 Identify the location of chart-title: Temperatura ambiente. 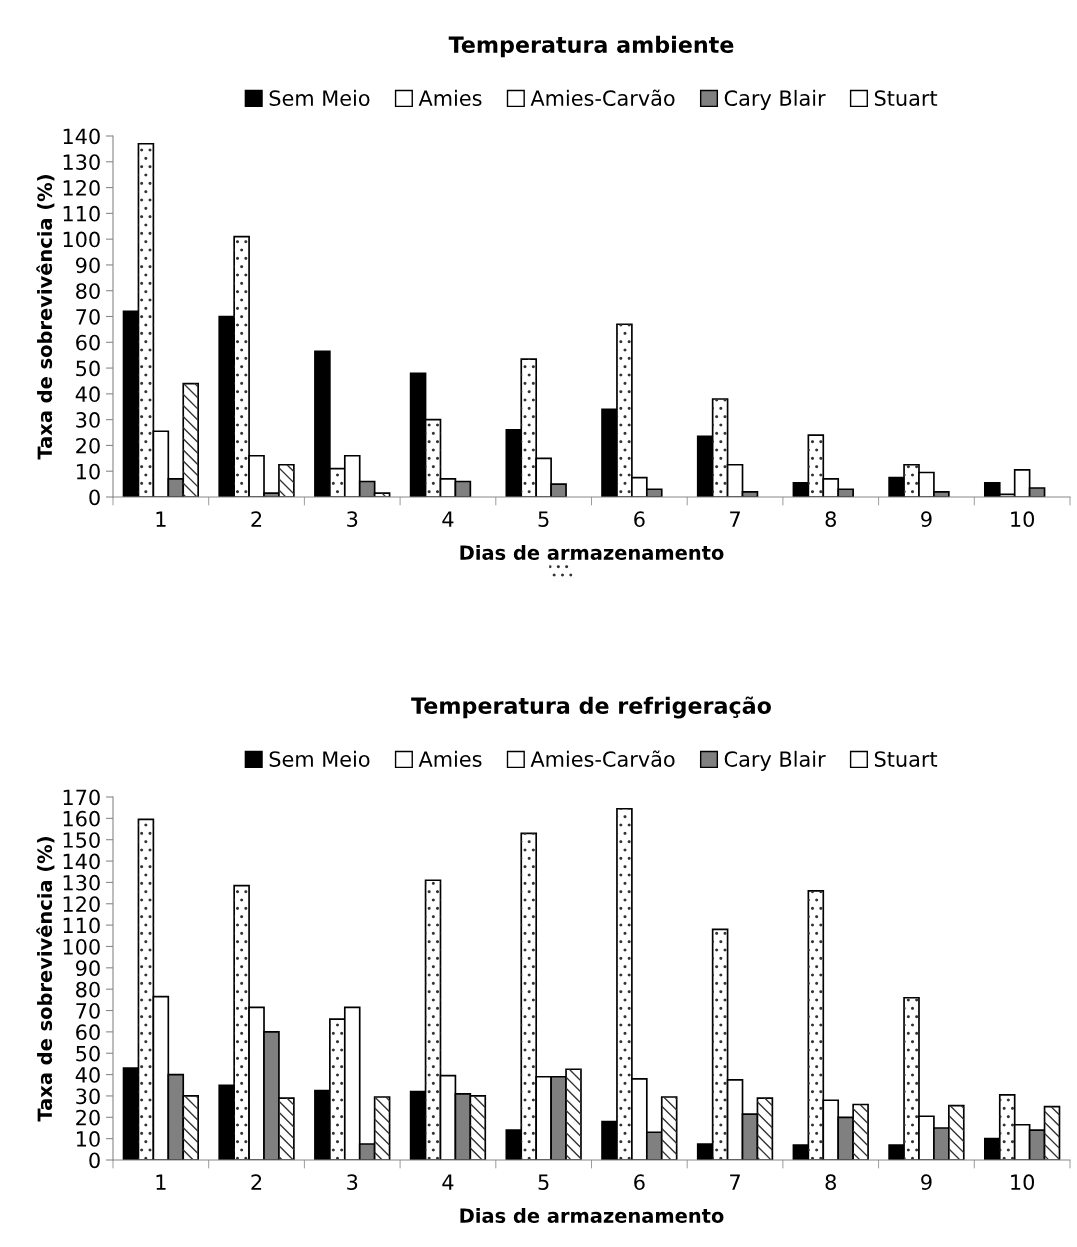
(591, 46).